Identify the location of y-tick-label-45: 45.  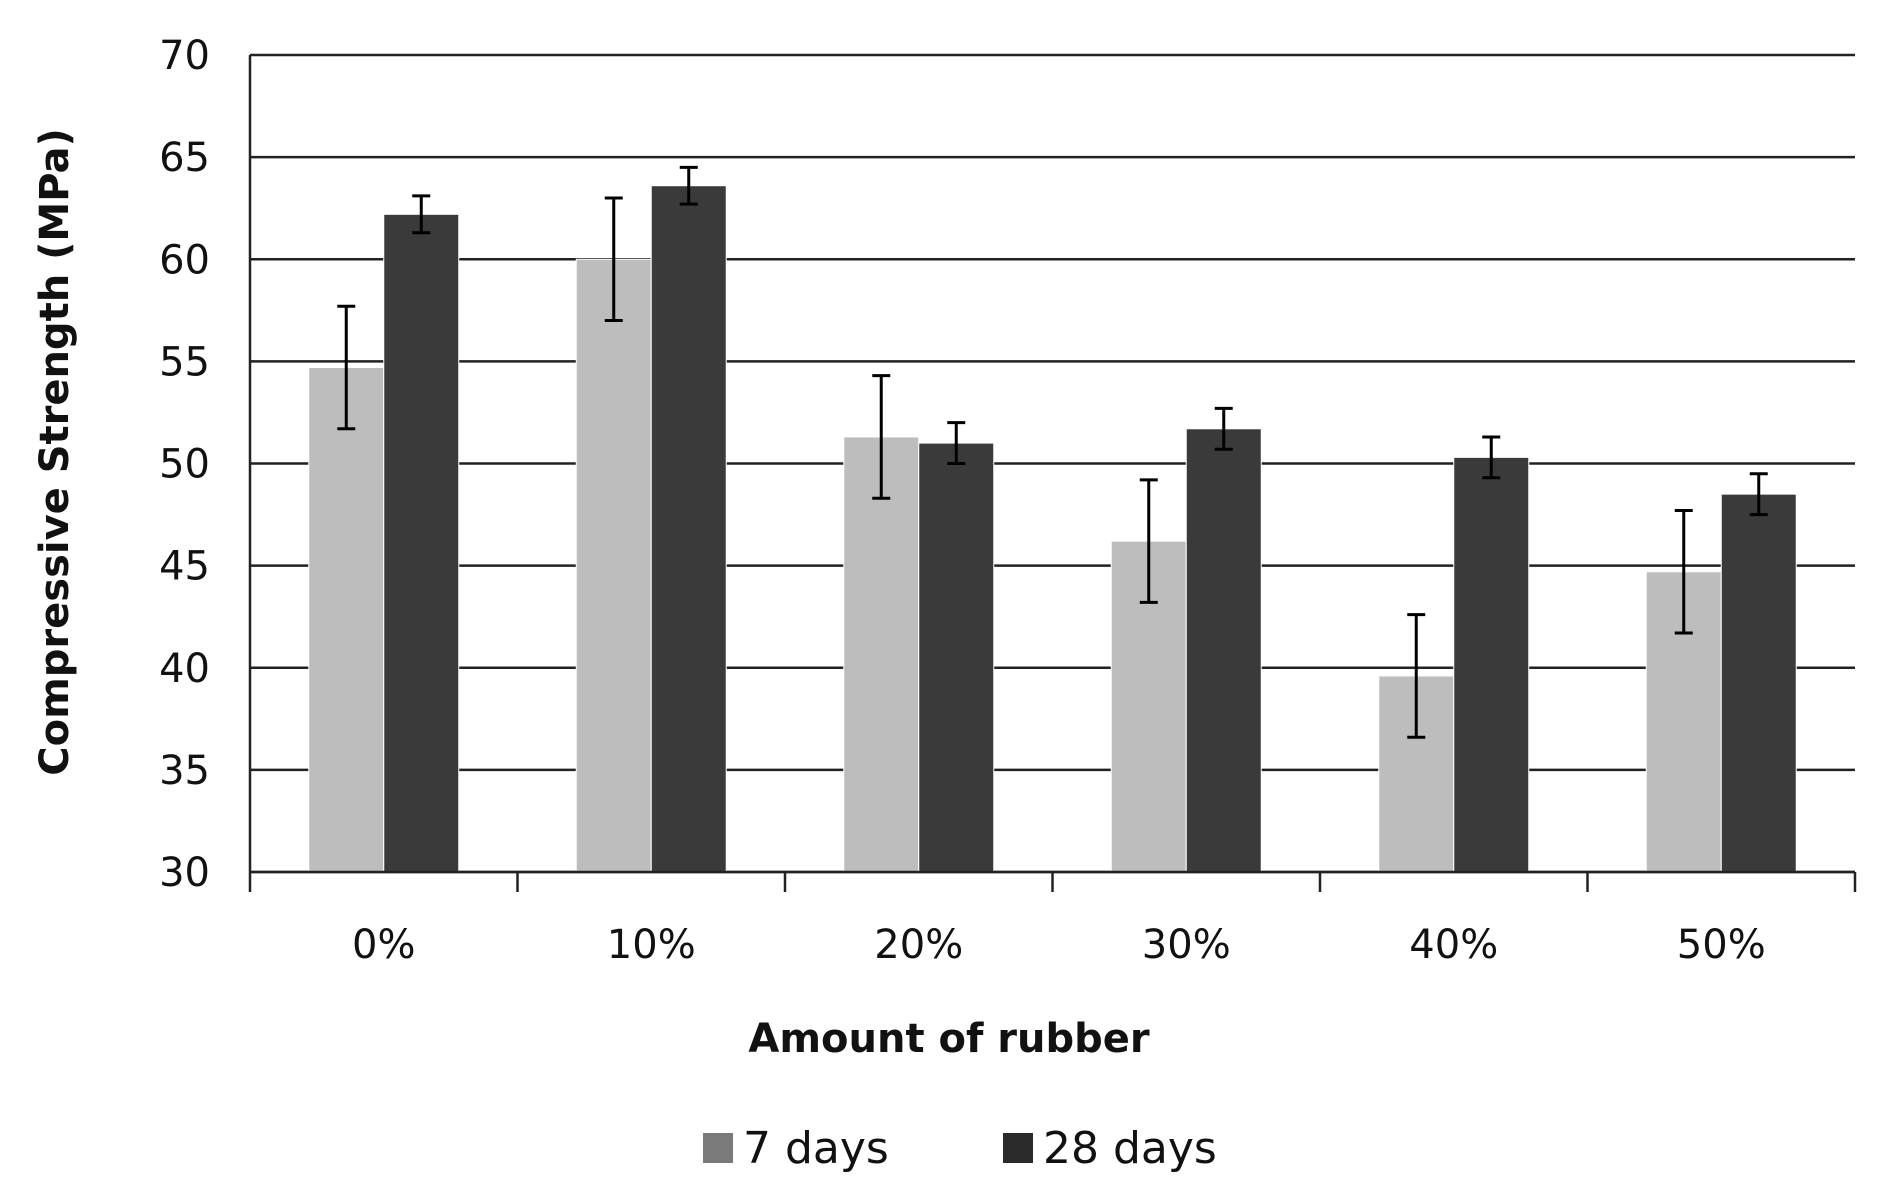
(184, 567).